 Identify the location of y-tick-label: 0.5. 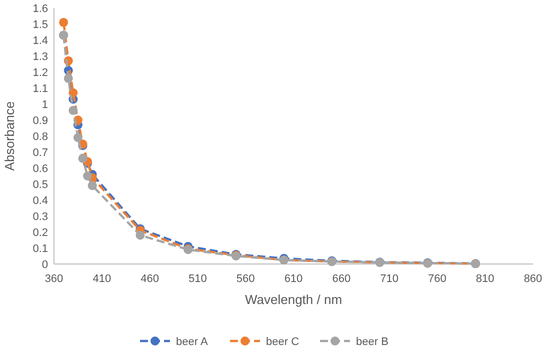
(40, 184).